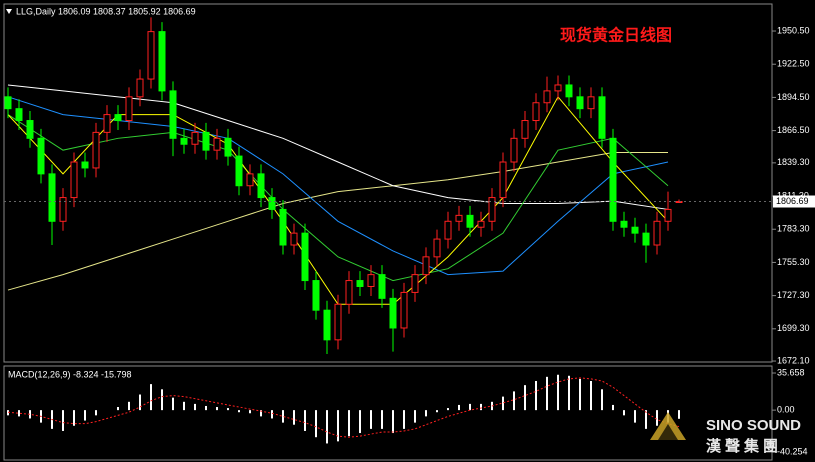  Describe the element at coordinates (793, 229) in the screenshot. I see `y-tick-label: 1783.30` at that location.